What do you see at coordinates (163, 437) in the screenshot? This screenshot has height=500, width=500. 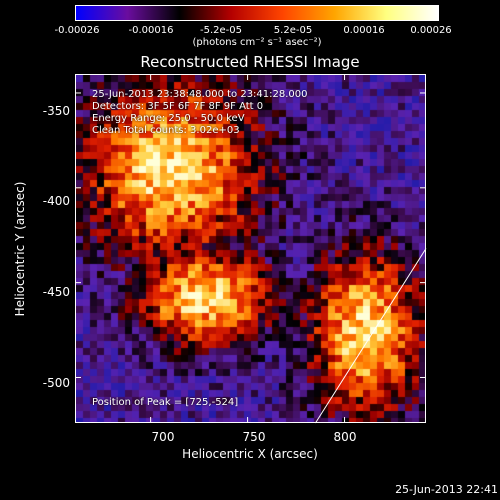 I see `x-tick-label: 700` at bounding box center [163, 437].